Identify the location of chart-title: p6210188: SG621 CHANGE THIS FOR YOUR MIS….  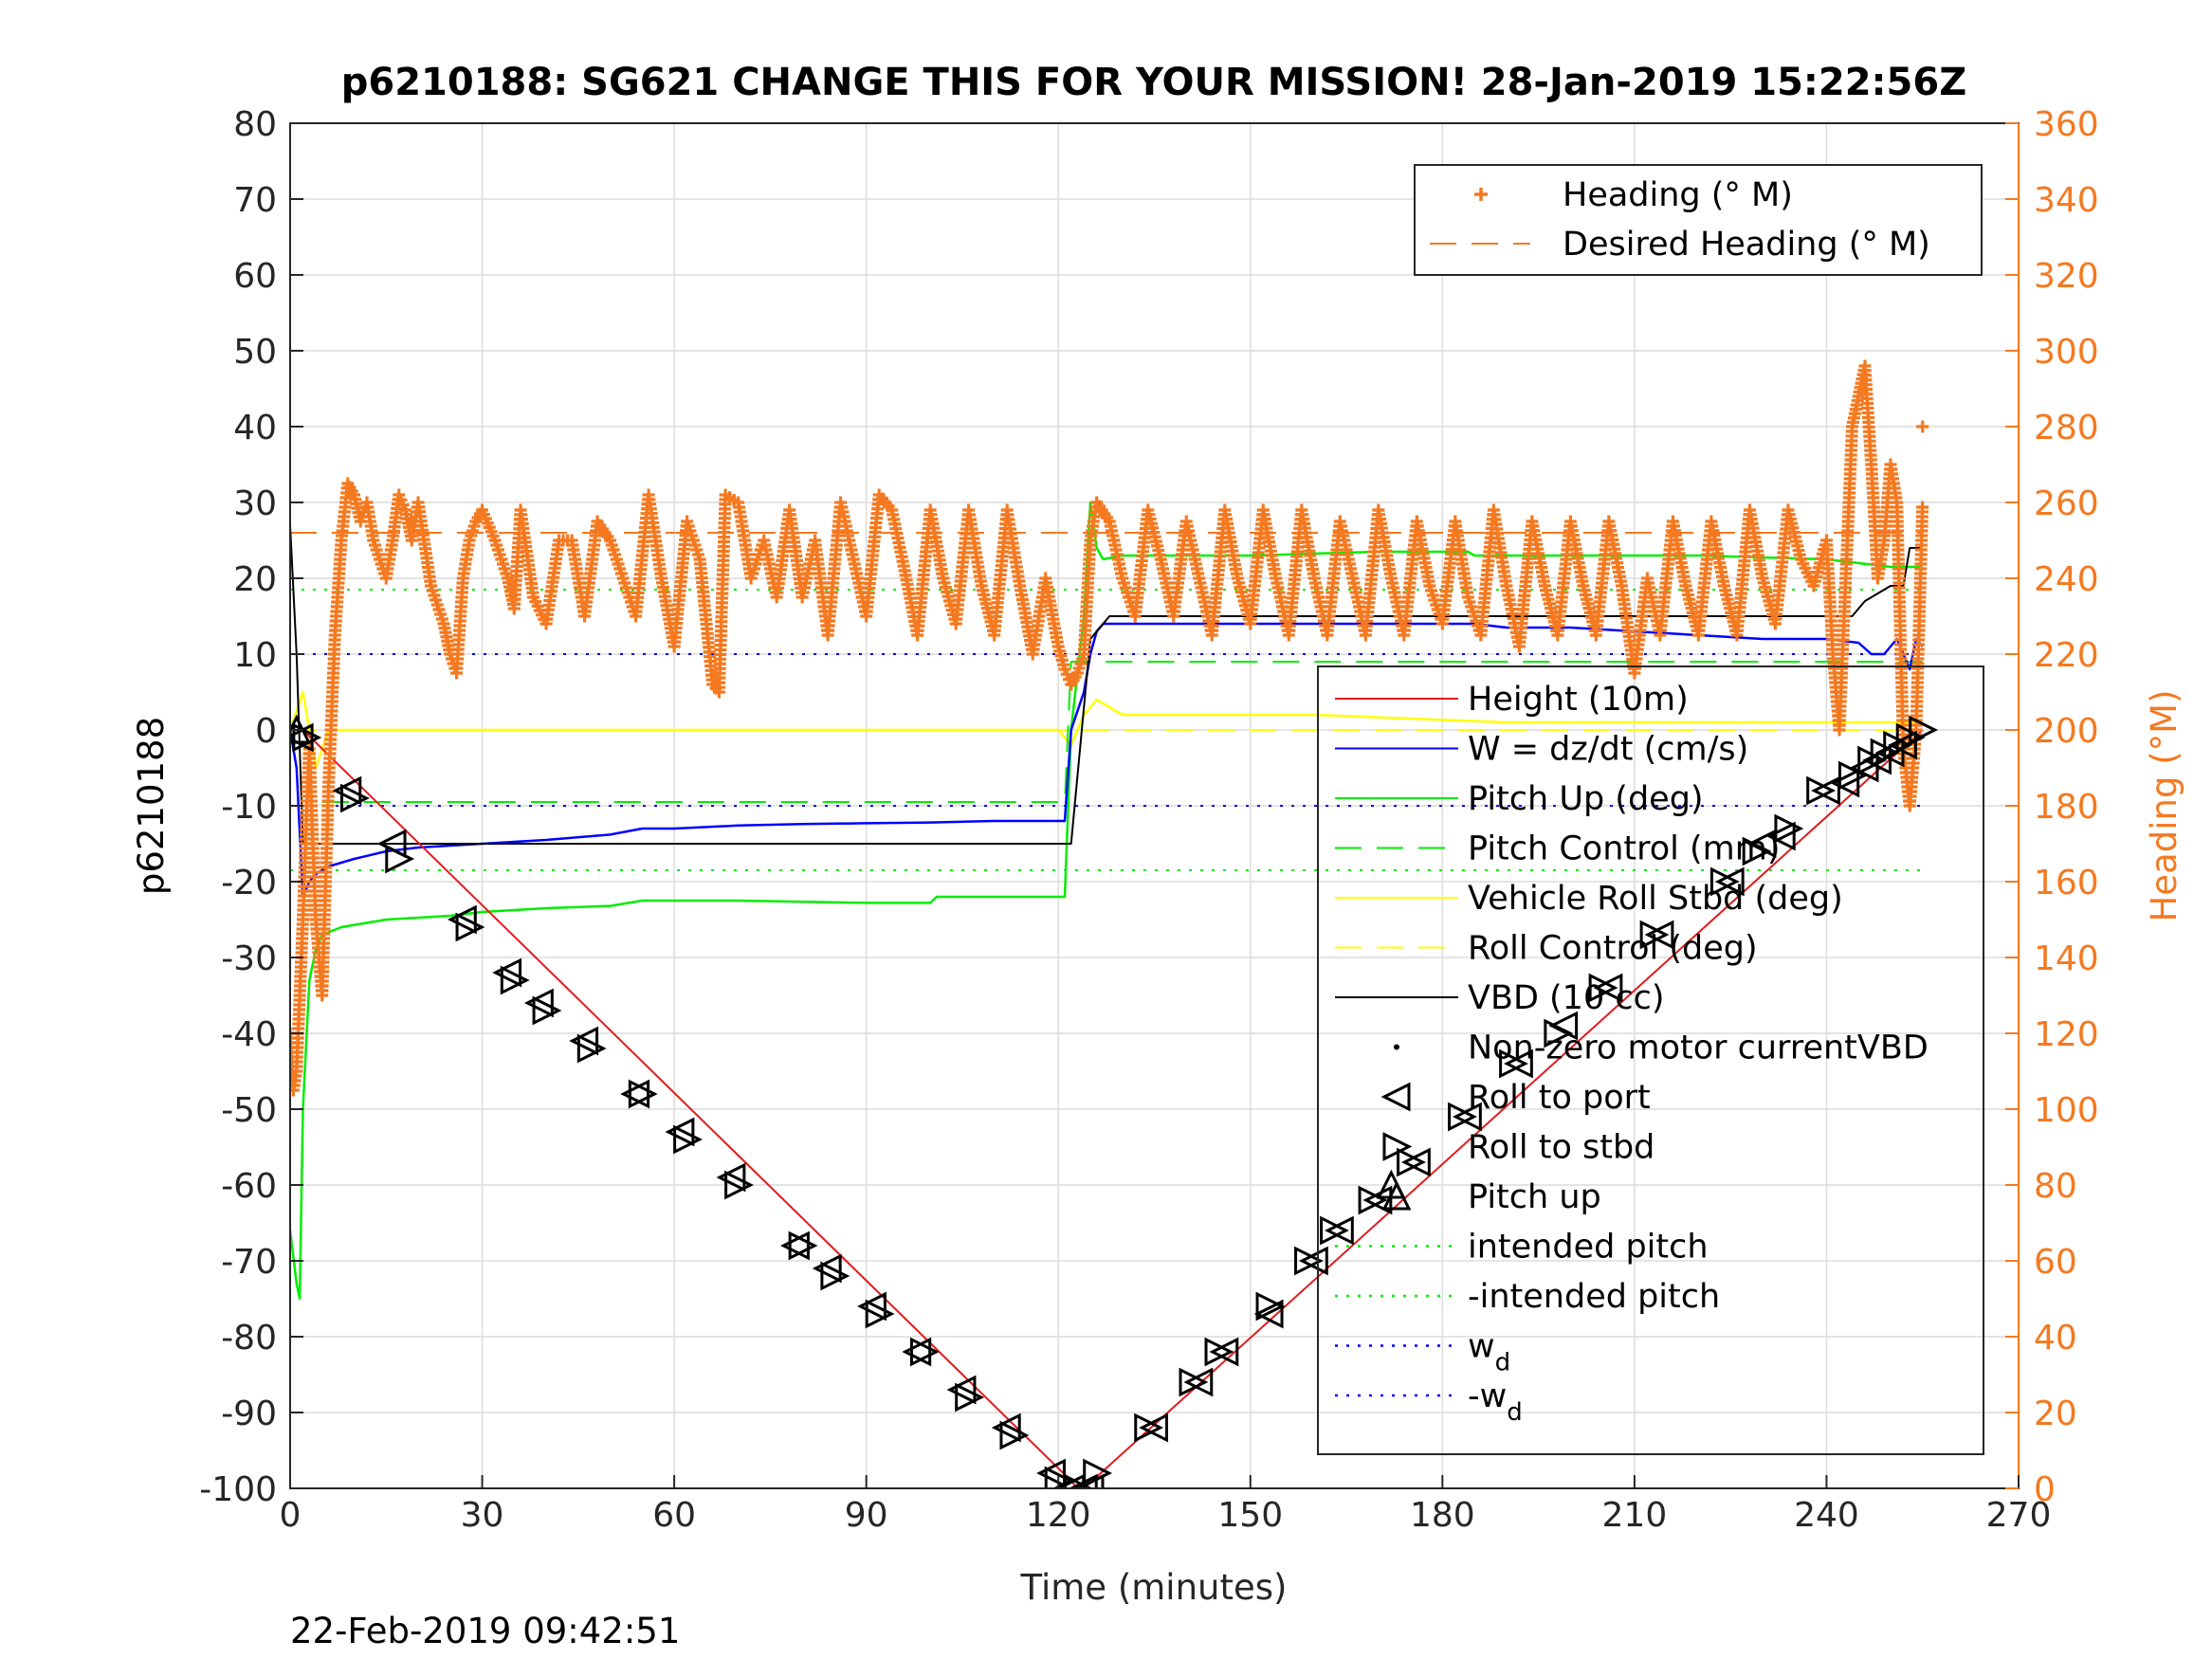
(1153, 82).